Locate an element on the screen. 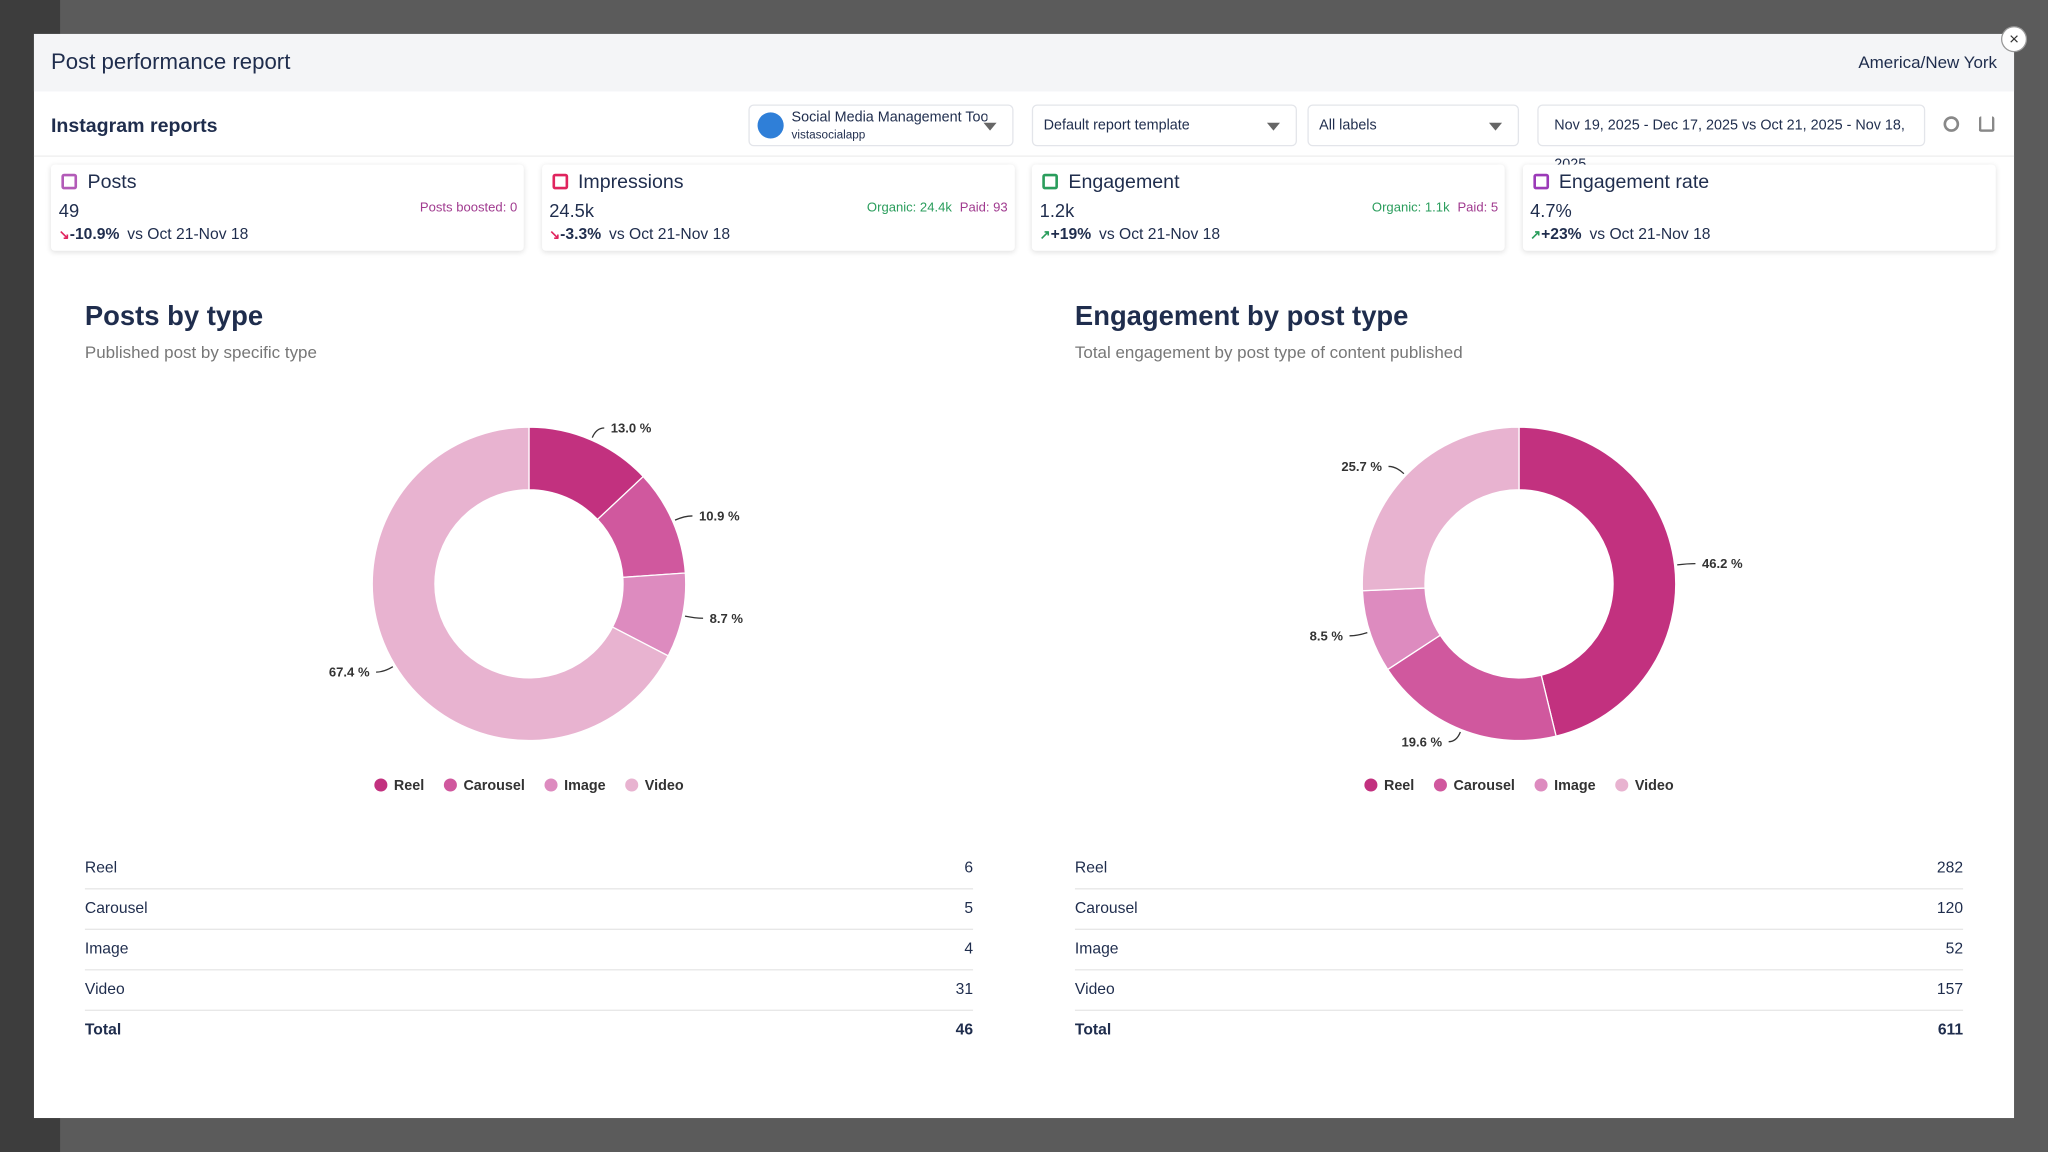 This screenshot has height=1152, width=2048. kpi-title: Impressions is located at coordinates (630, 182).